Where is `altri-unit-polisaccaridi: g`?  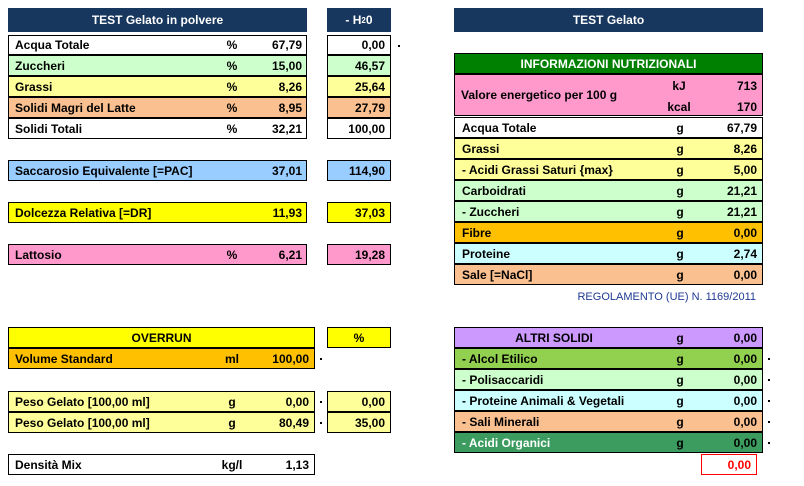 altri-unit-polisaccaridi: g is located at coordinates (680, 379).